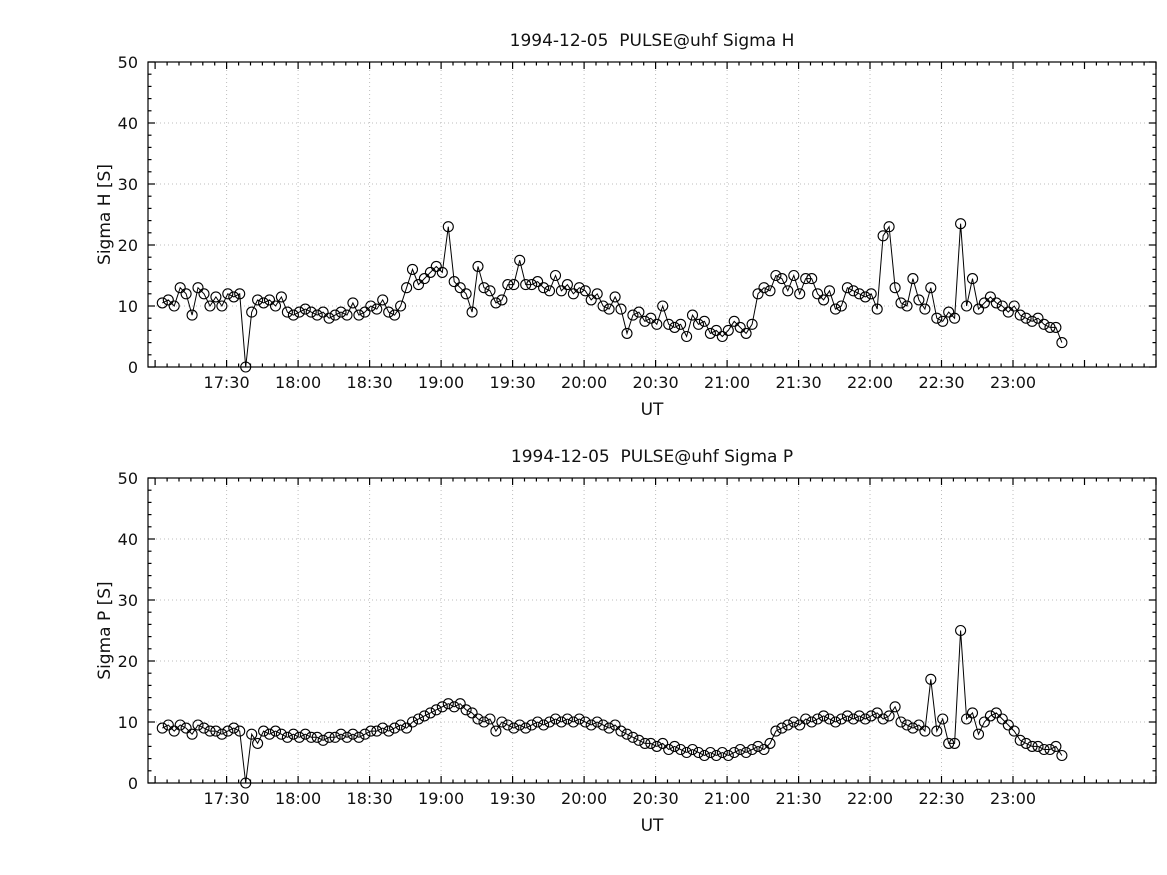 The width and height of the screenshot is (1167, 875). Describe the element at coordinates (941, 382) in the screenshot. I see `x-tick-label: 22:30` at that location.